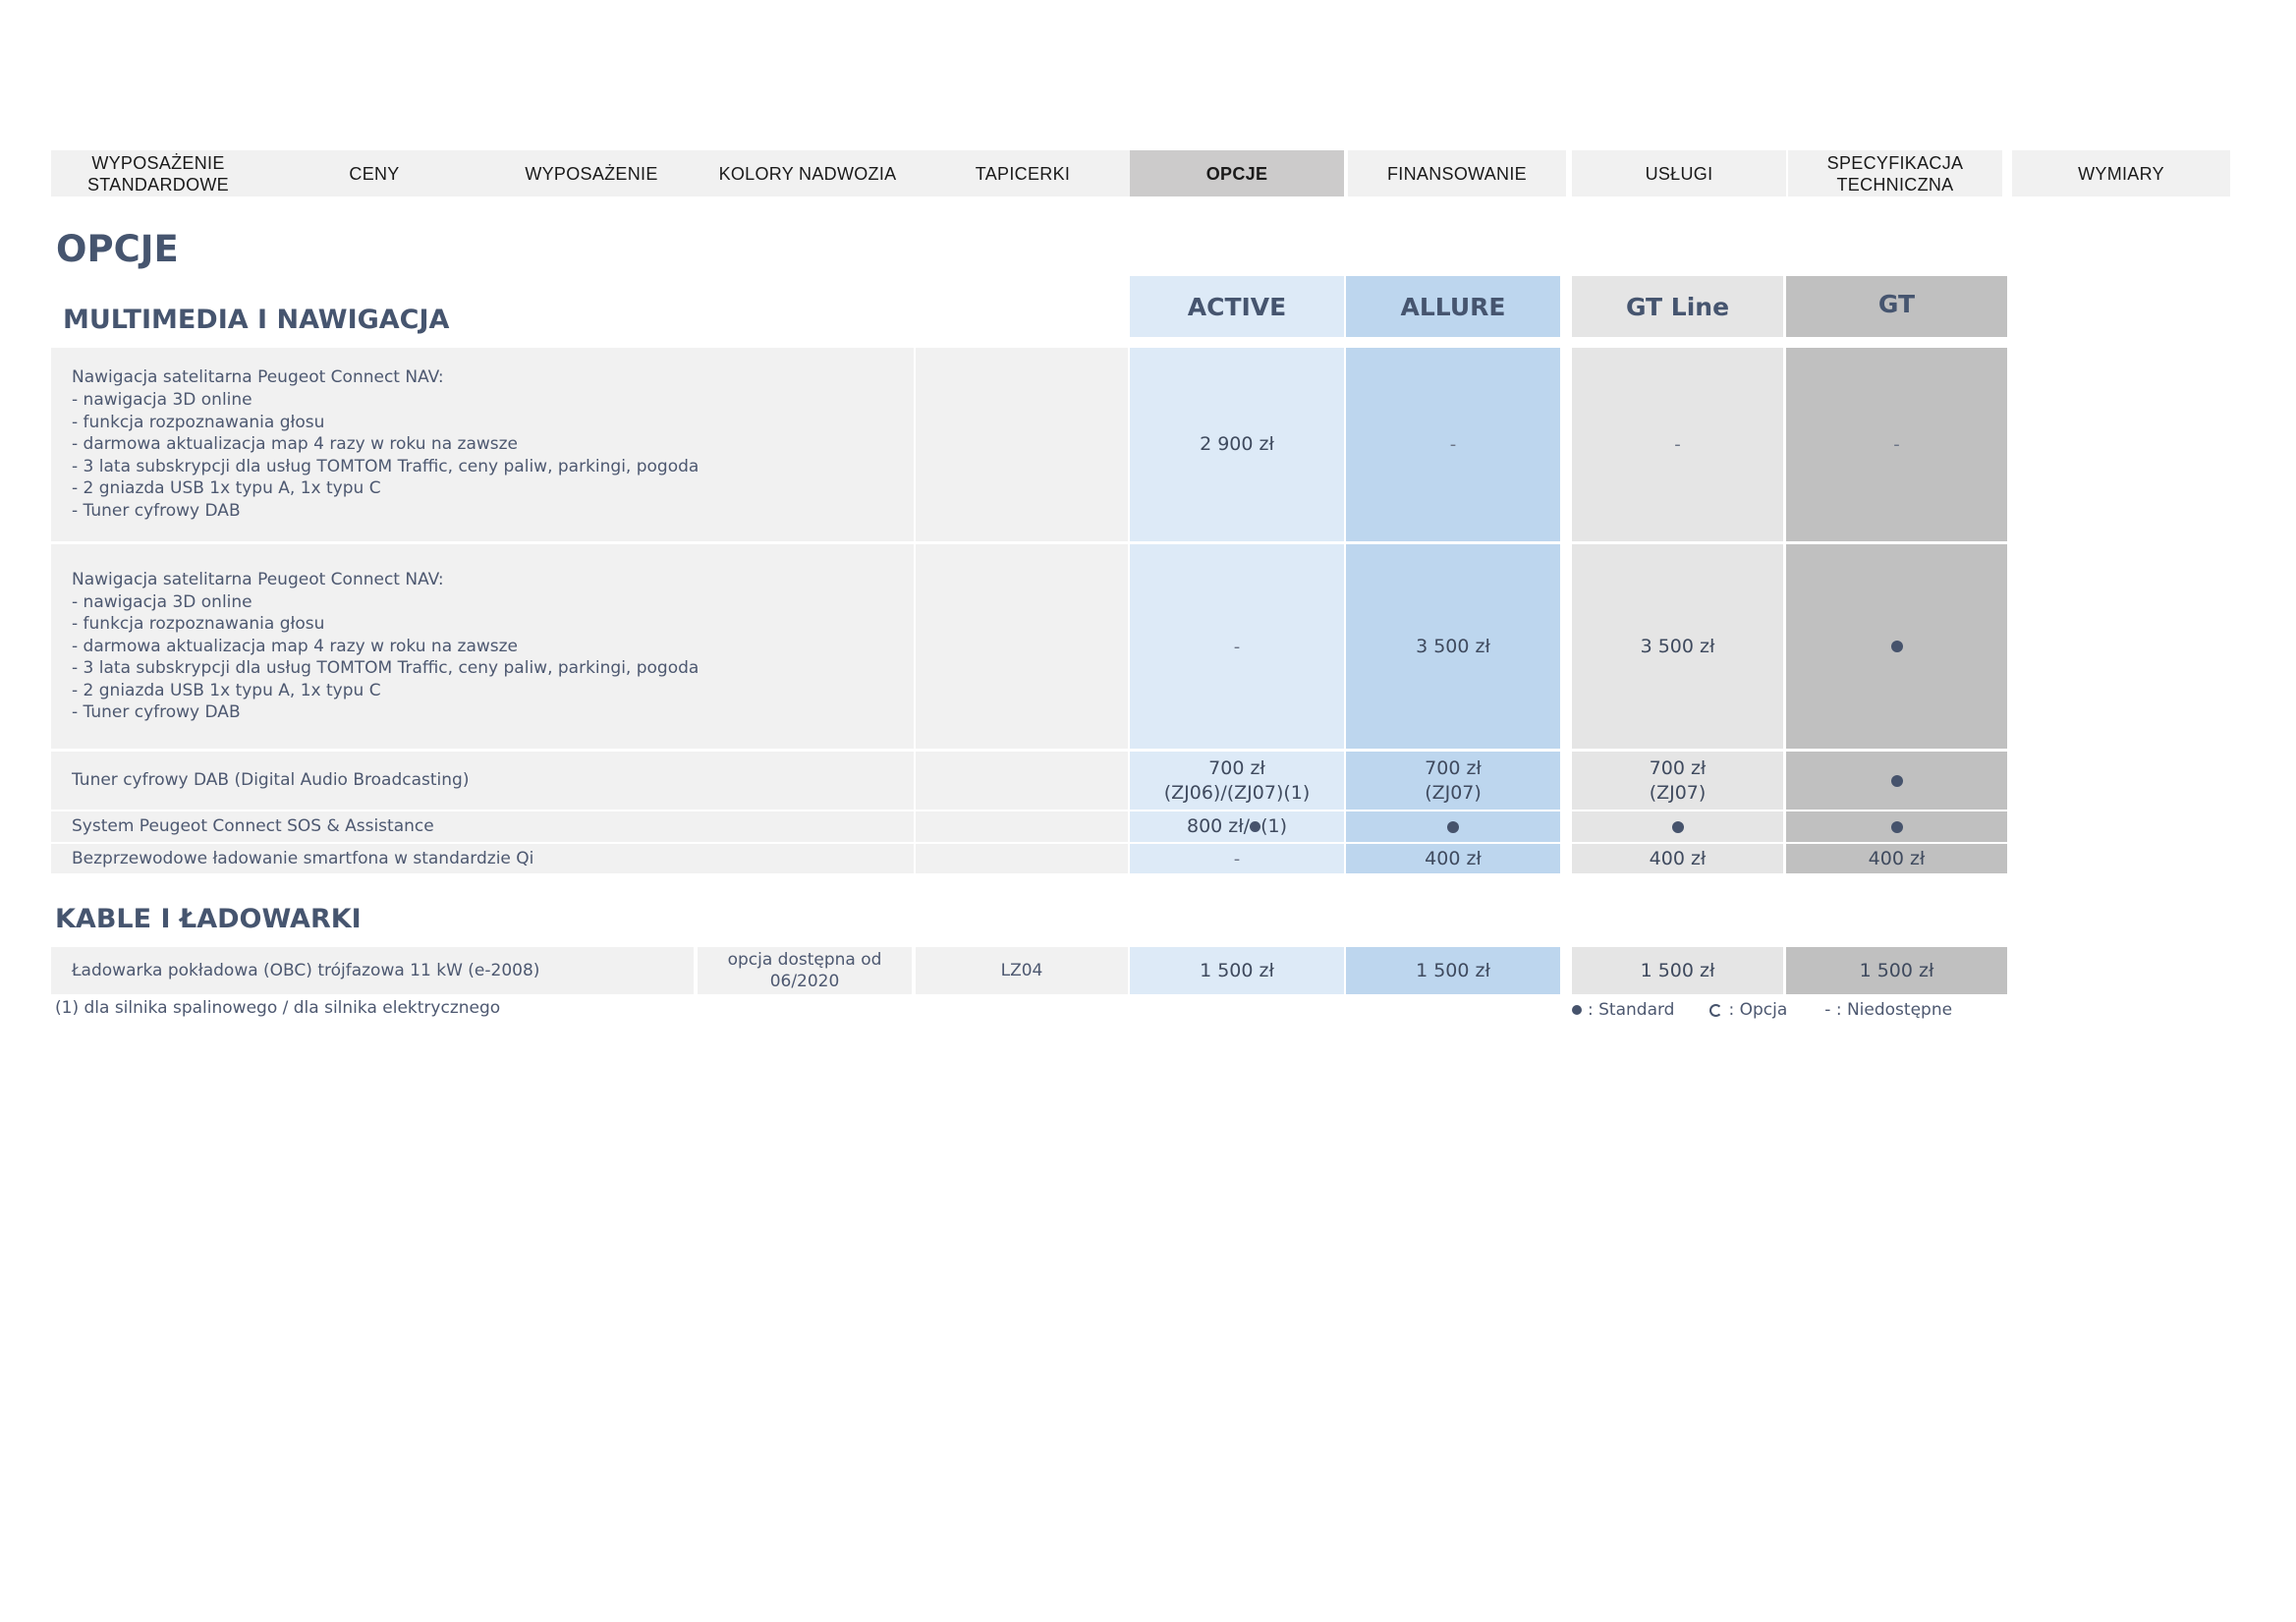 The image size is (2296, 1622). I want to click on option-code: LZ04, so click(1022, 970).